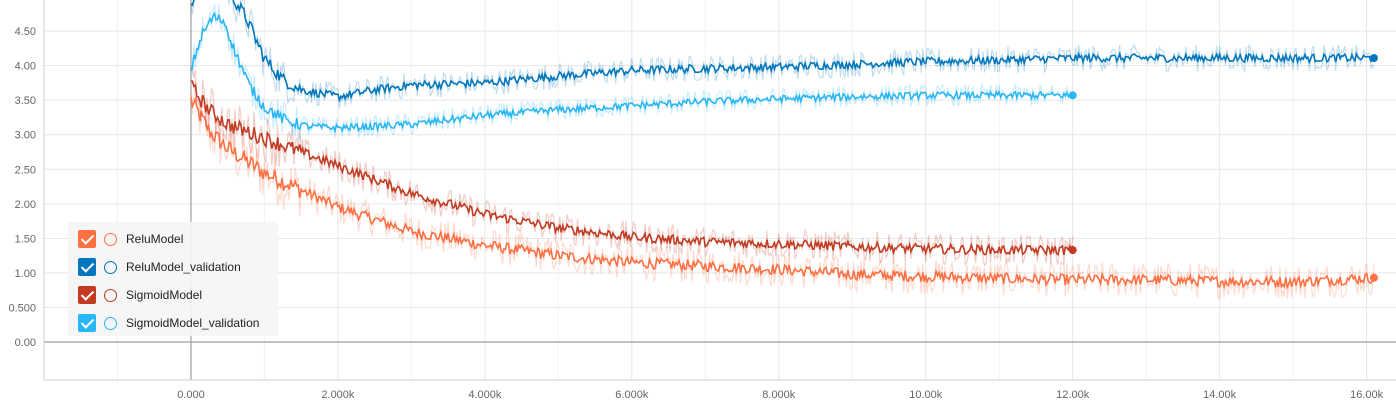 This screenshot has width=1396, height=404. What do you see at coordinates (155, 239) in the screenshot?
I see `legend-label-relumodel: ReluModel` at bounding box center [155, 239].